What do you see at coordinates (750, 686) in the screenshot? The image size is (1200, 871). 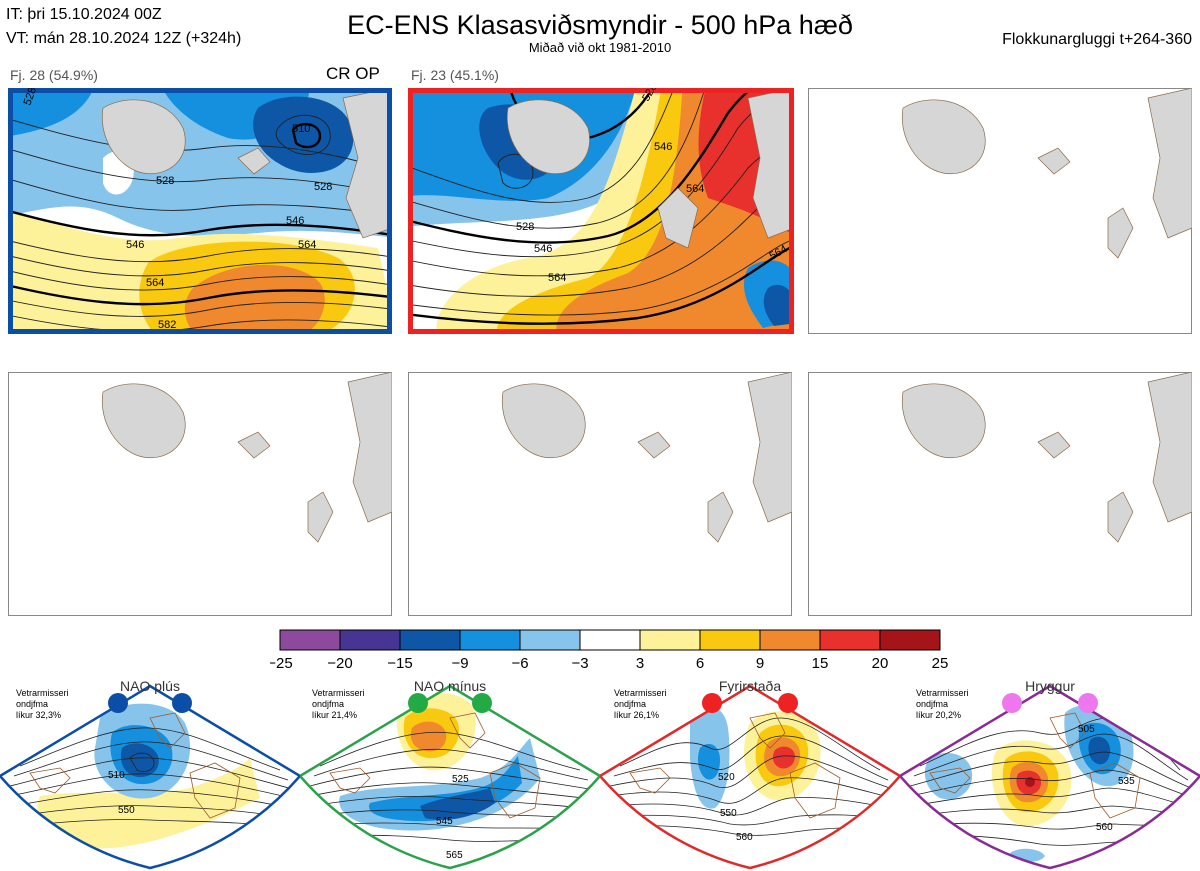 I see `regime-name: Fyrirstaða` at bounding box center [750, 686].